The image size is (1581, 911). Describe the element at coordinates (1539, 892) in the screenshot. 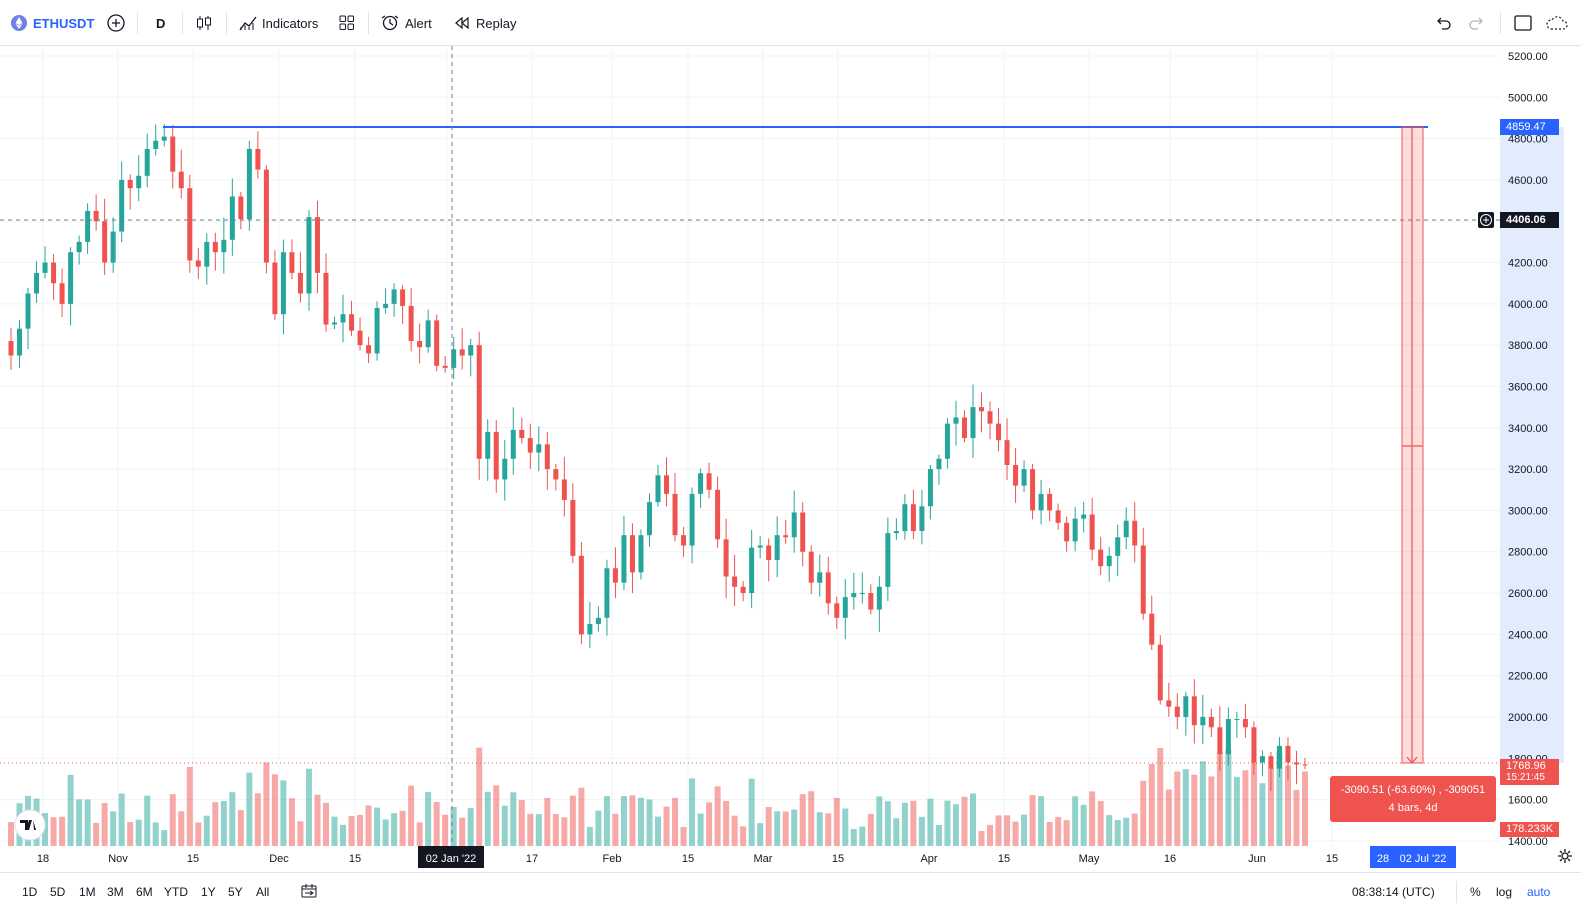

I see `auto-toggle: auto` at that location.